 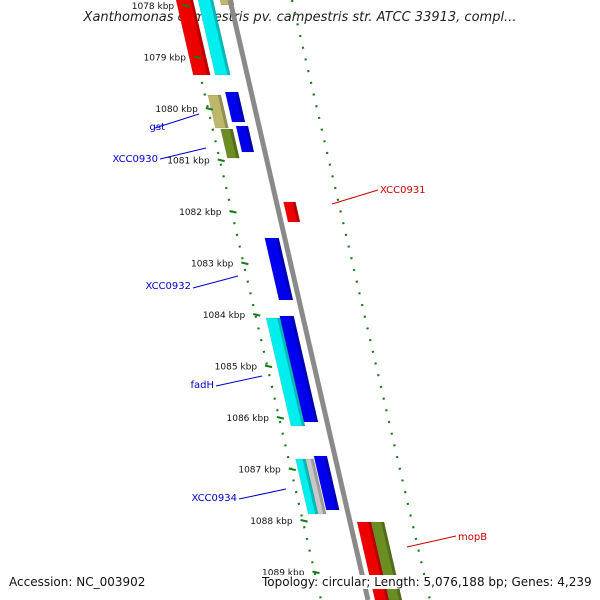 I want to click on tick-label: 1079 kbp, so click(x=165, y=59).